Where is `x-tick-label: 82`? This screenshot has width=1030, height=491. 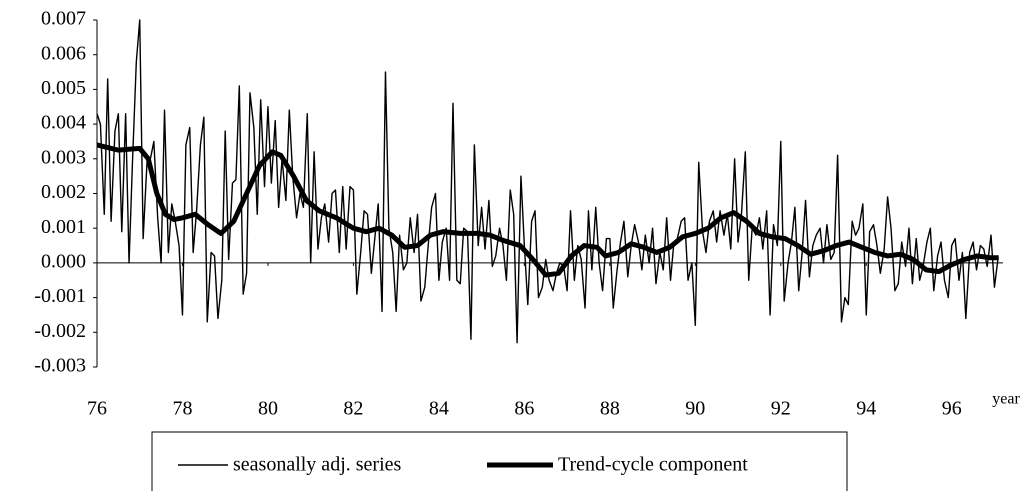 x-tick-label: 82 is located at coordinates (353, 409).